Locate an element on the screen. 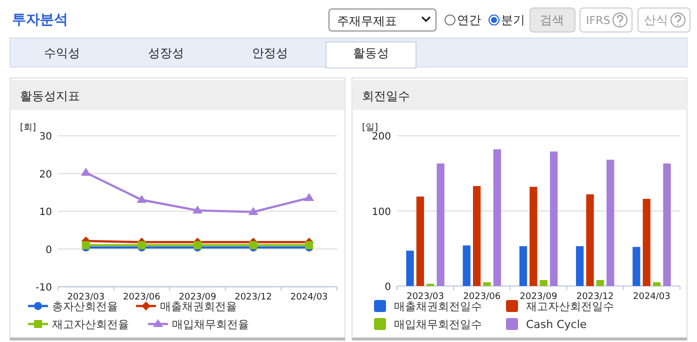 This screenshot has width=697, height=342. y-tick-label: 30 is located at coordinates (45, 137).